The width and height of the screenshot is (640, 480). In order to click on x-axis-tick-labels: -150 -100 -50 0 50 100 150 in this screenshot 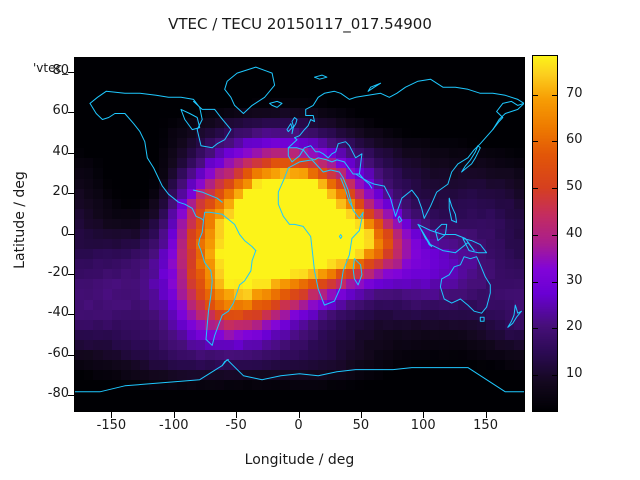, I will do `click(299, 428)`.